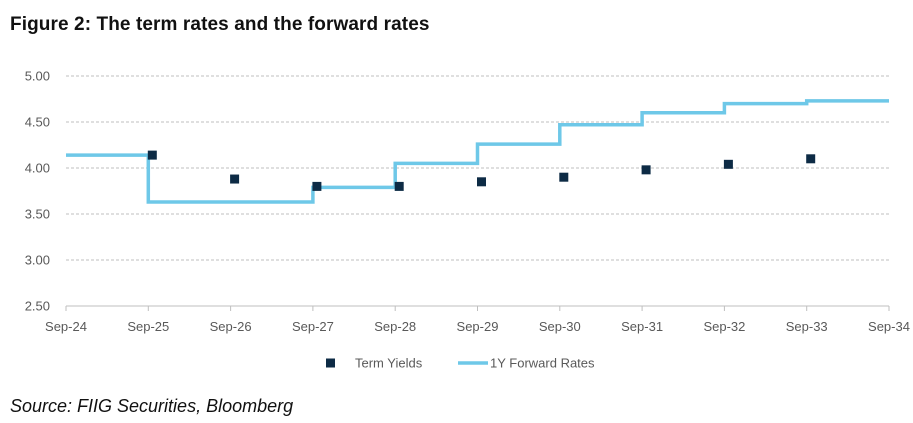  What do you see at coordinates (560, 326) in the screenshot?
I see `x-tick-label: Sep-30` at bounding box center [560, 326].